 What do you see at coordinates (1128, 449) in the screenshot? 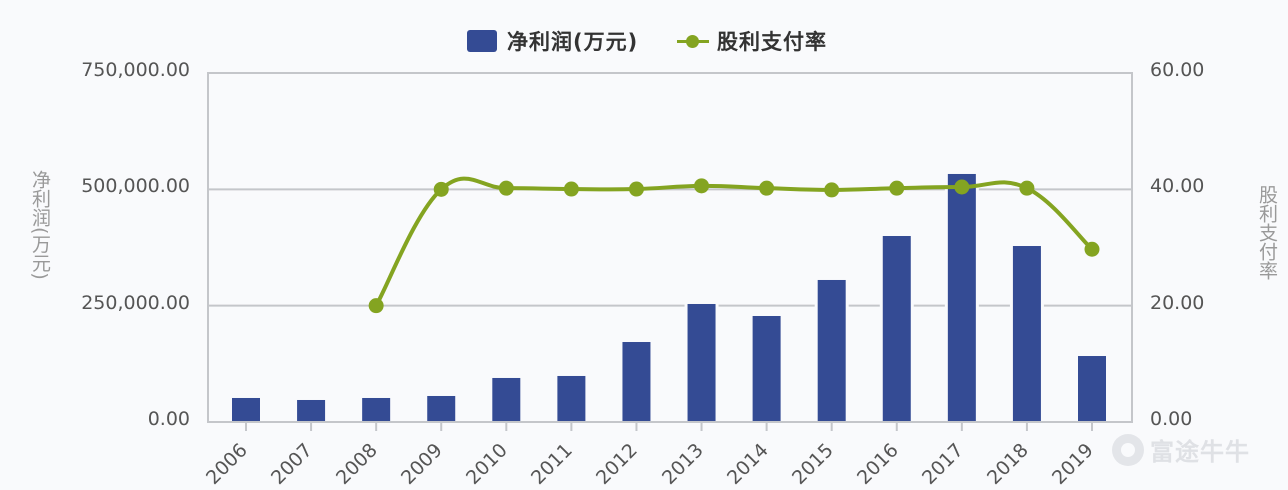
I see `futu-logo-icon` at bounding box center [1128, 449].